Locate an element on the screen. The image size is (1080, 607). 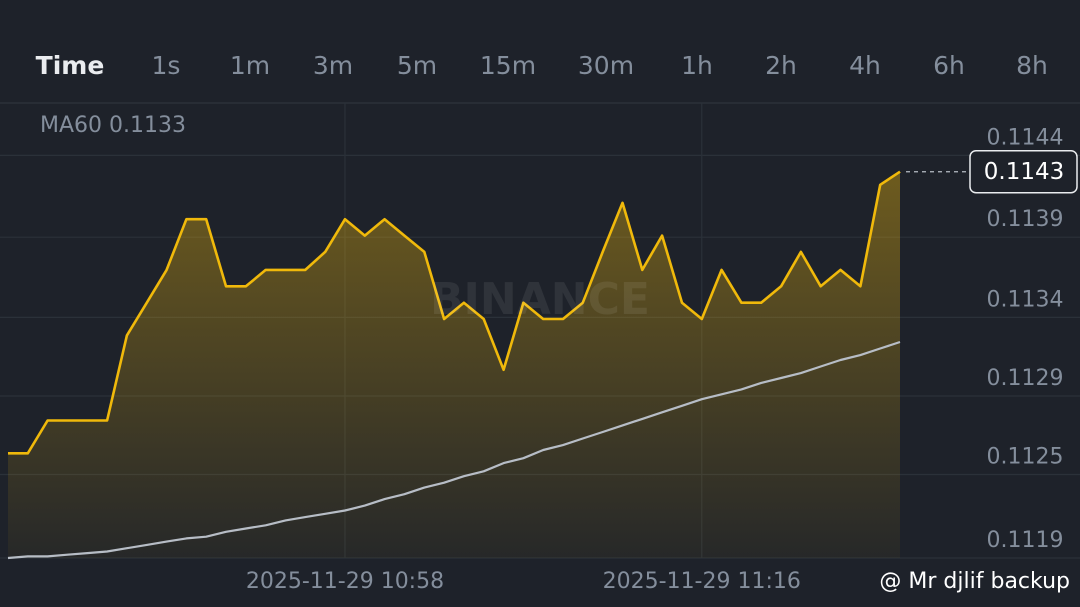
credit: @ Mr djlif backup is located at coordinates (974, 581).